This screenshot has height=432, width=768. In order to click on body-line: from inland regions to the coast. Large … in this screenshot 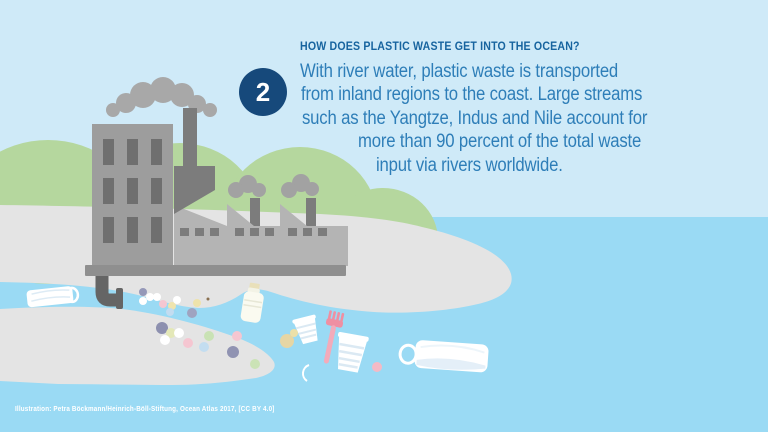, I will do `click(472, 94)`.